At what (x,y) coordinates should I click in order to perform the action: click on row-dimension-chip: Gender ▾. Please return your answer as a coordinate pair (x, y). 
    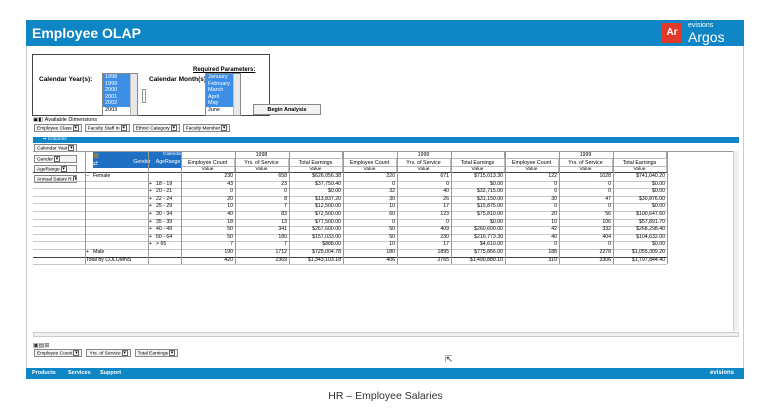
    Looking at the image, I should click on (55, 159).